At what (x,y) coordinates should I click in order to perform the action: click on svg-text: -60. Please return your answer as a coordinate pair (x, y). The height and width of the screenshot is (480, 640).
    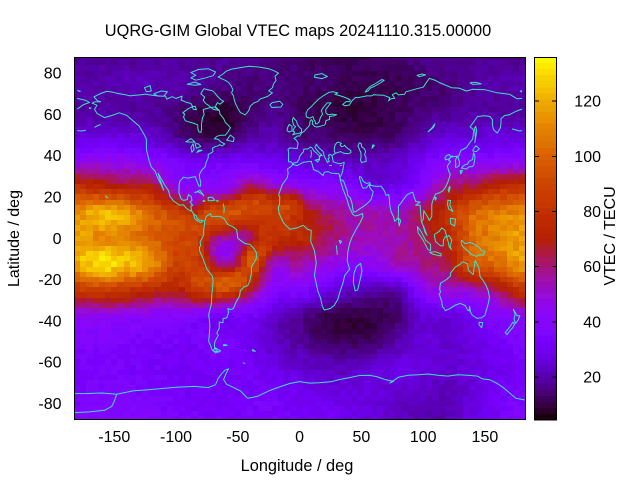
    Looking at the image, I should click on (49, 363).